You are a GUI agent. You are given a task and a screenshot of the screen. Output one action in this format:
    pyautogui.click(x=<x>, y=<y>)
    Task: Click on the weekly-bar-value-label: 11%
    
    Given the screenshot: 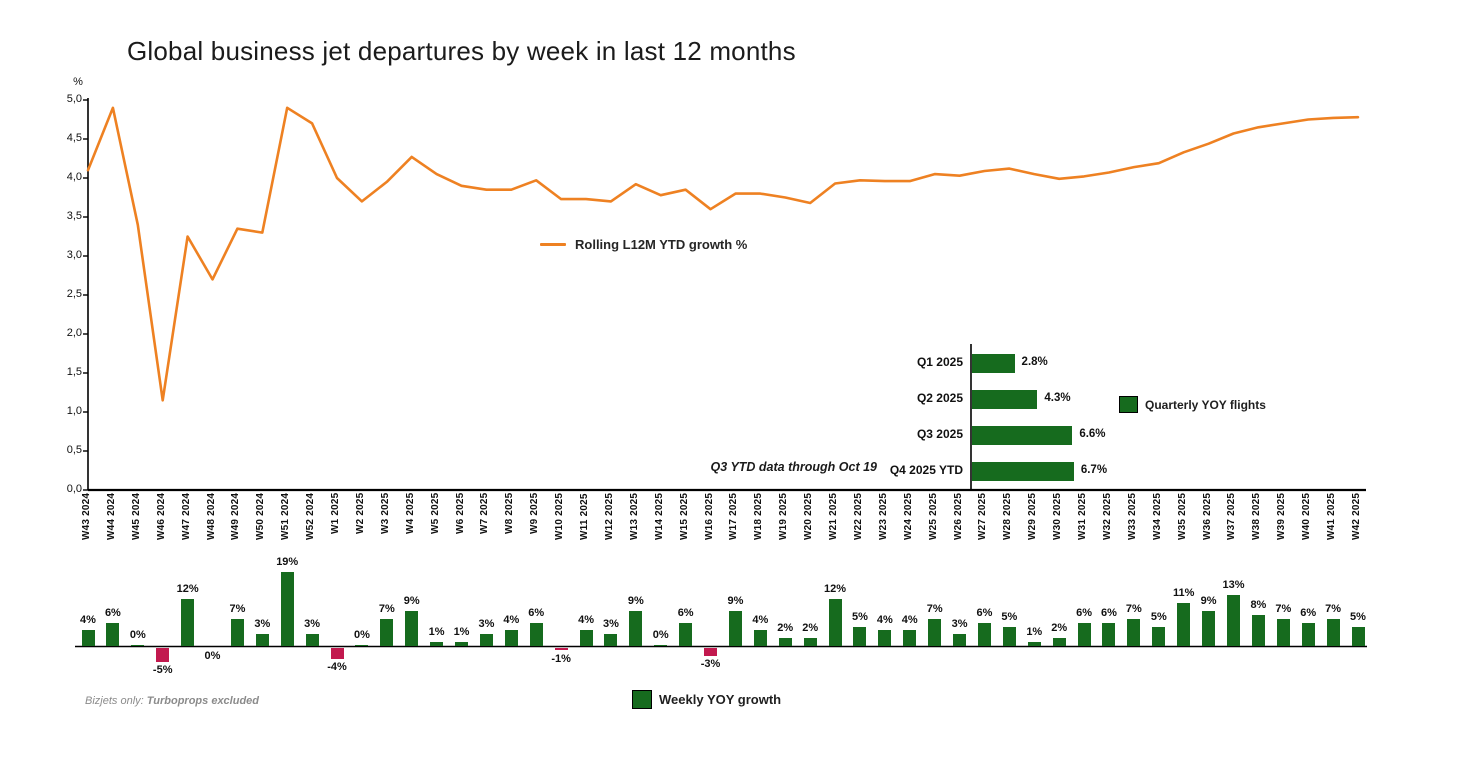 What is the action you would take?
    pyautogui.click(x=1183, y=593)
    